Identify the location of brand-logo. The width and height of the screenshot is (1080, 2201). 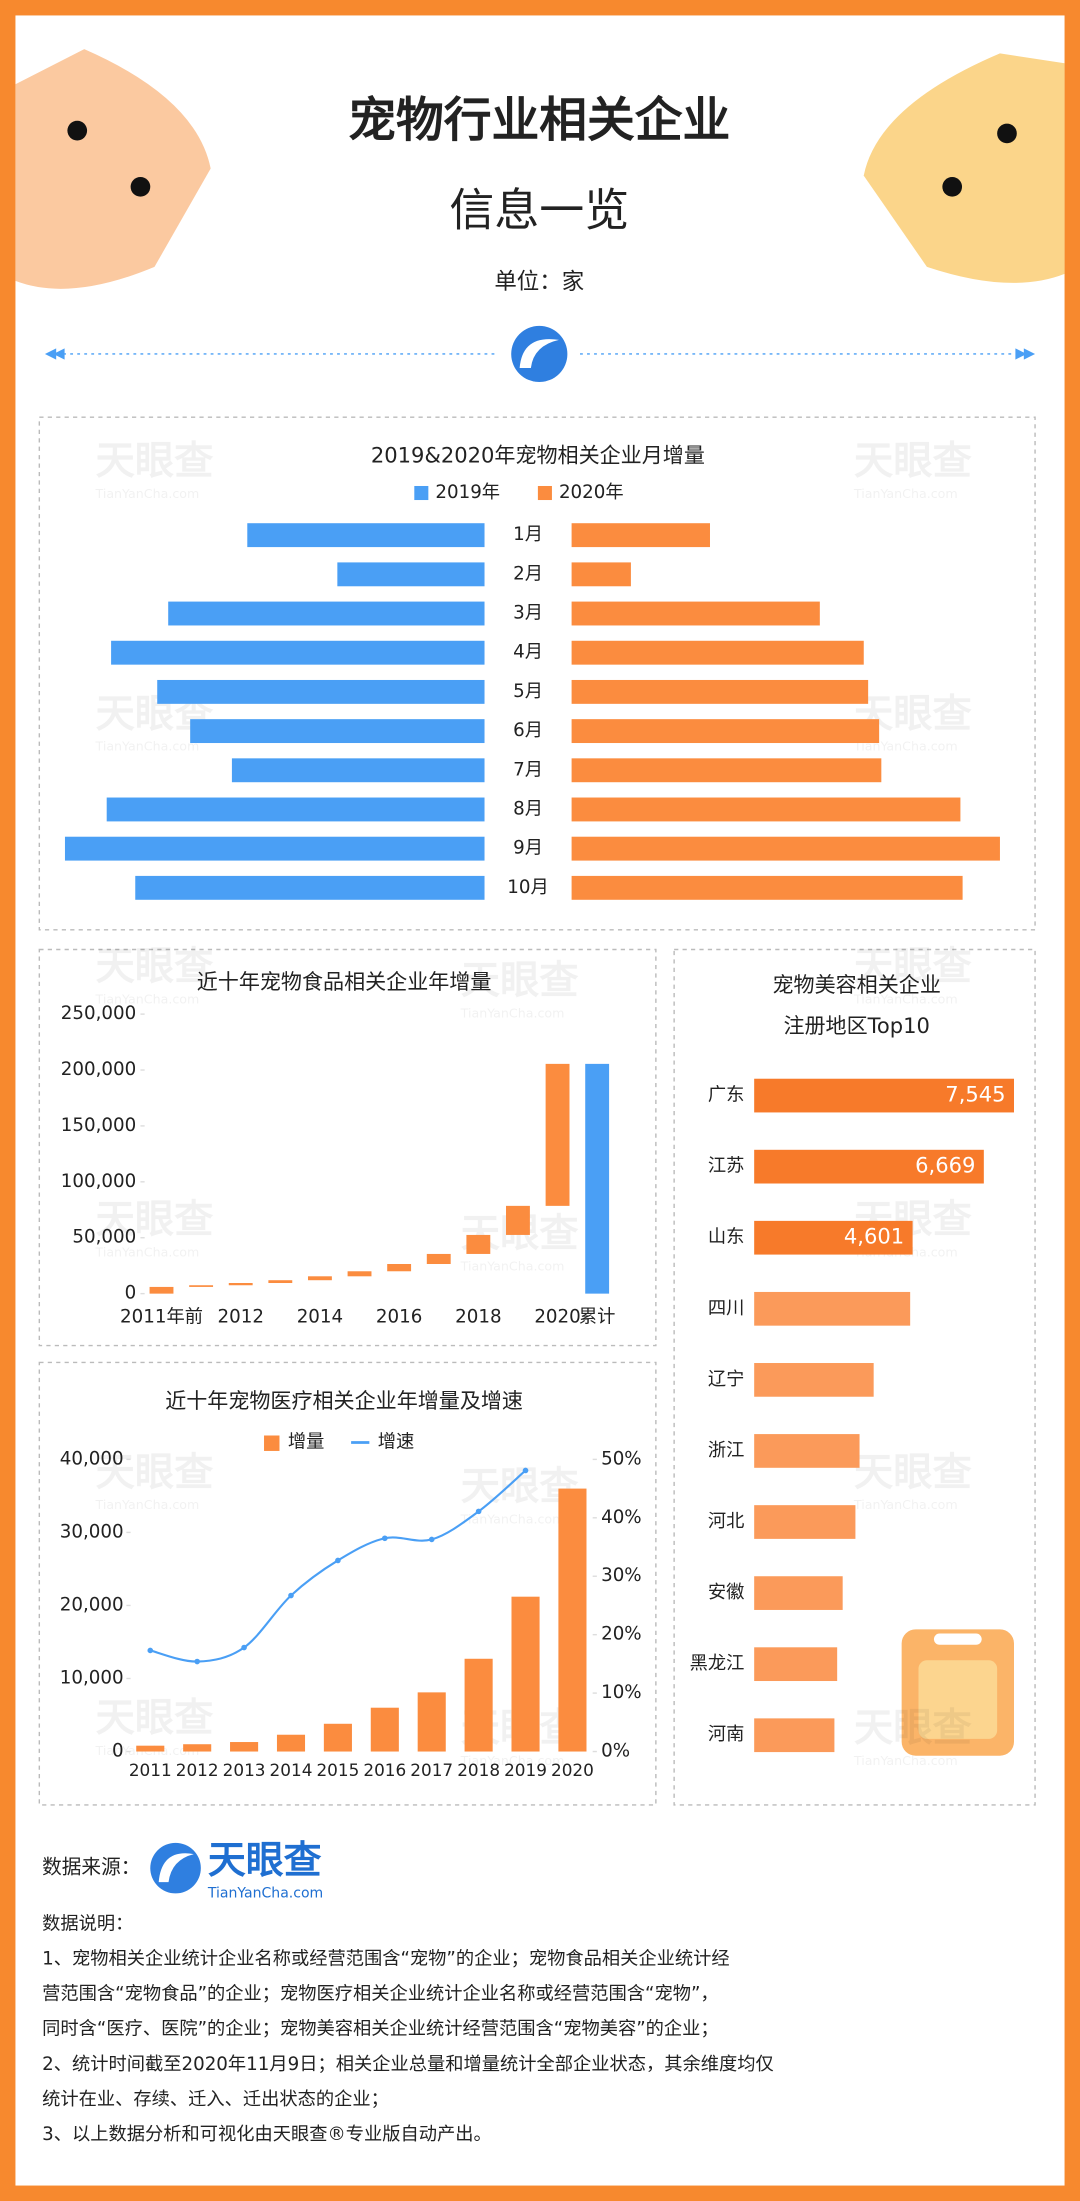
(175, 1868).